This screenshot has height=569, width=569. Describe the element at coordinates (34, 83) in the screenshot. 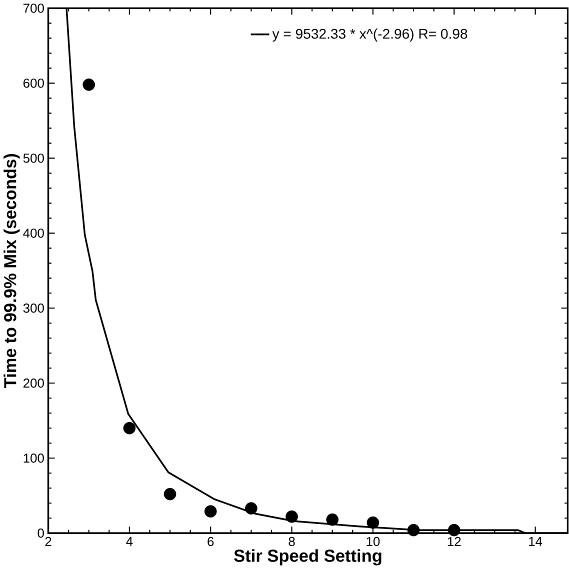

I see `y-tick-label: 600` at that location.